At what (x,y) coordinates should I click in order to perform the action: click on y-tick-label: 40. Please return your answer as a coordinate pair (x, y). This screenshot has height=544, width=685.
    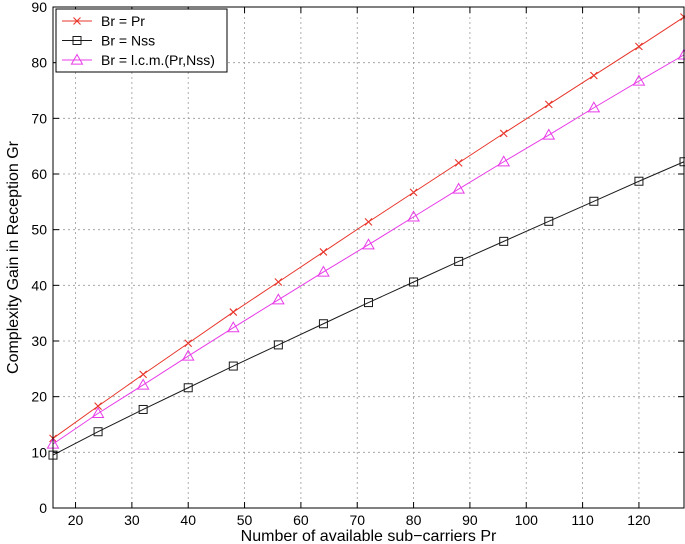
    Looking at the image, I should click on (39, 285).